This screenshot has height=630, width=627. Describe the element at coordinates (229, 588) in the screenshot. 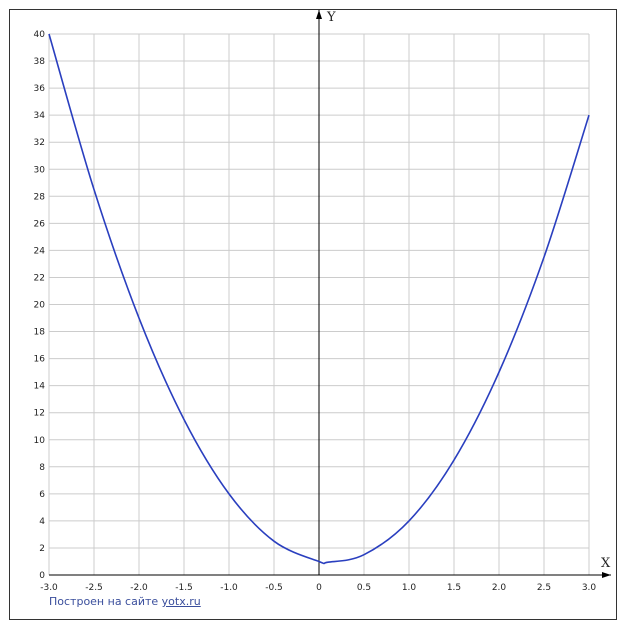

I see `x-tick-label: -1.0` at that location.